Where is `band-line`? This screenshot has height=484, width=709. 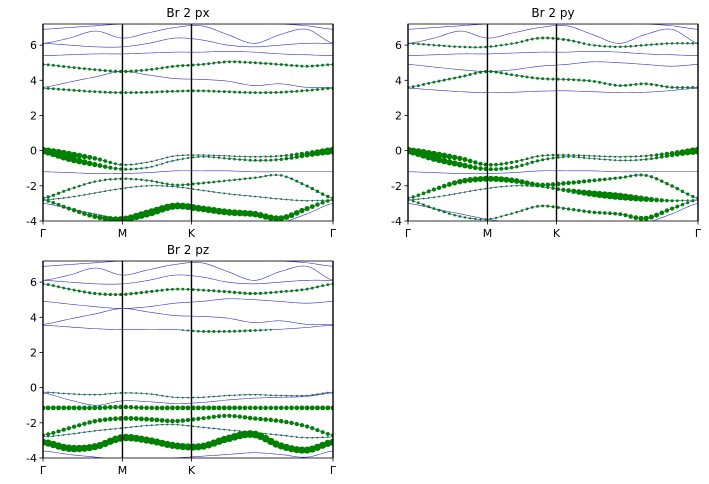 band-line is located at coordinates (553, 66).